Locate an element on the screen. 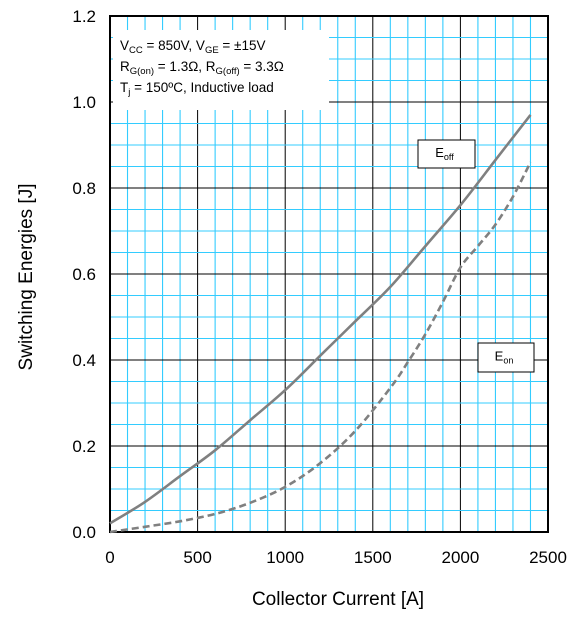 The image size is (584, 620). eoff-label: Eoff is located at coordinates (444, 153).